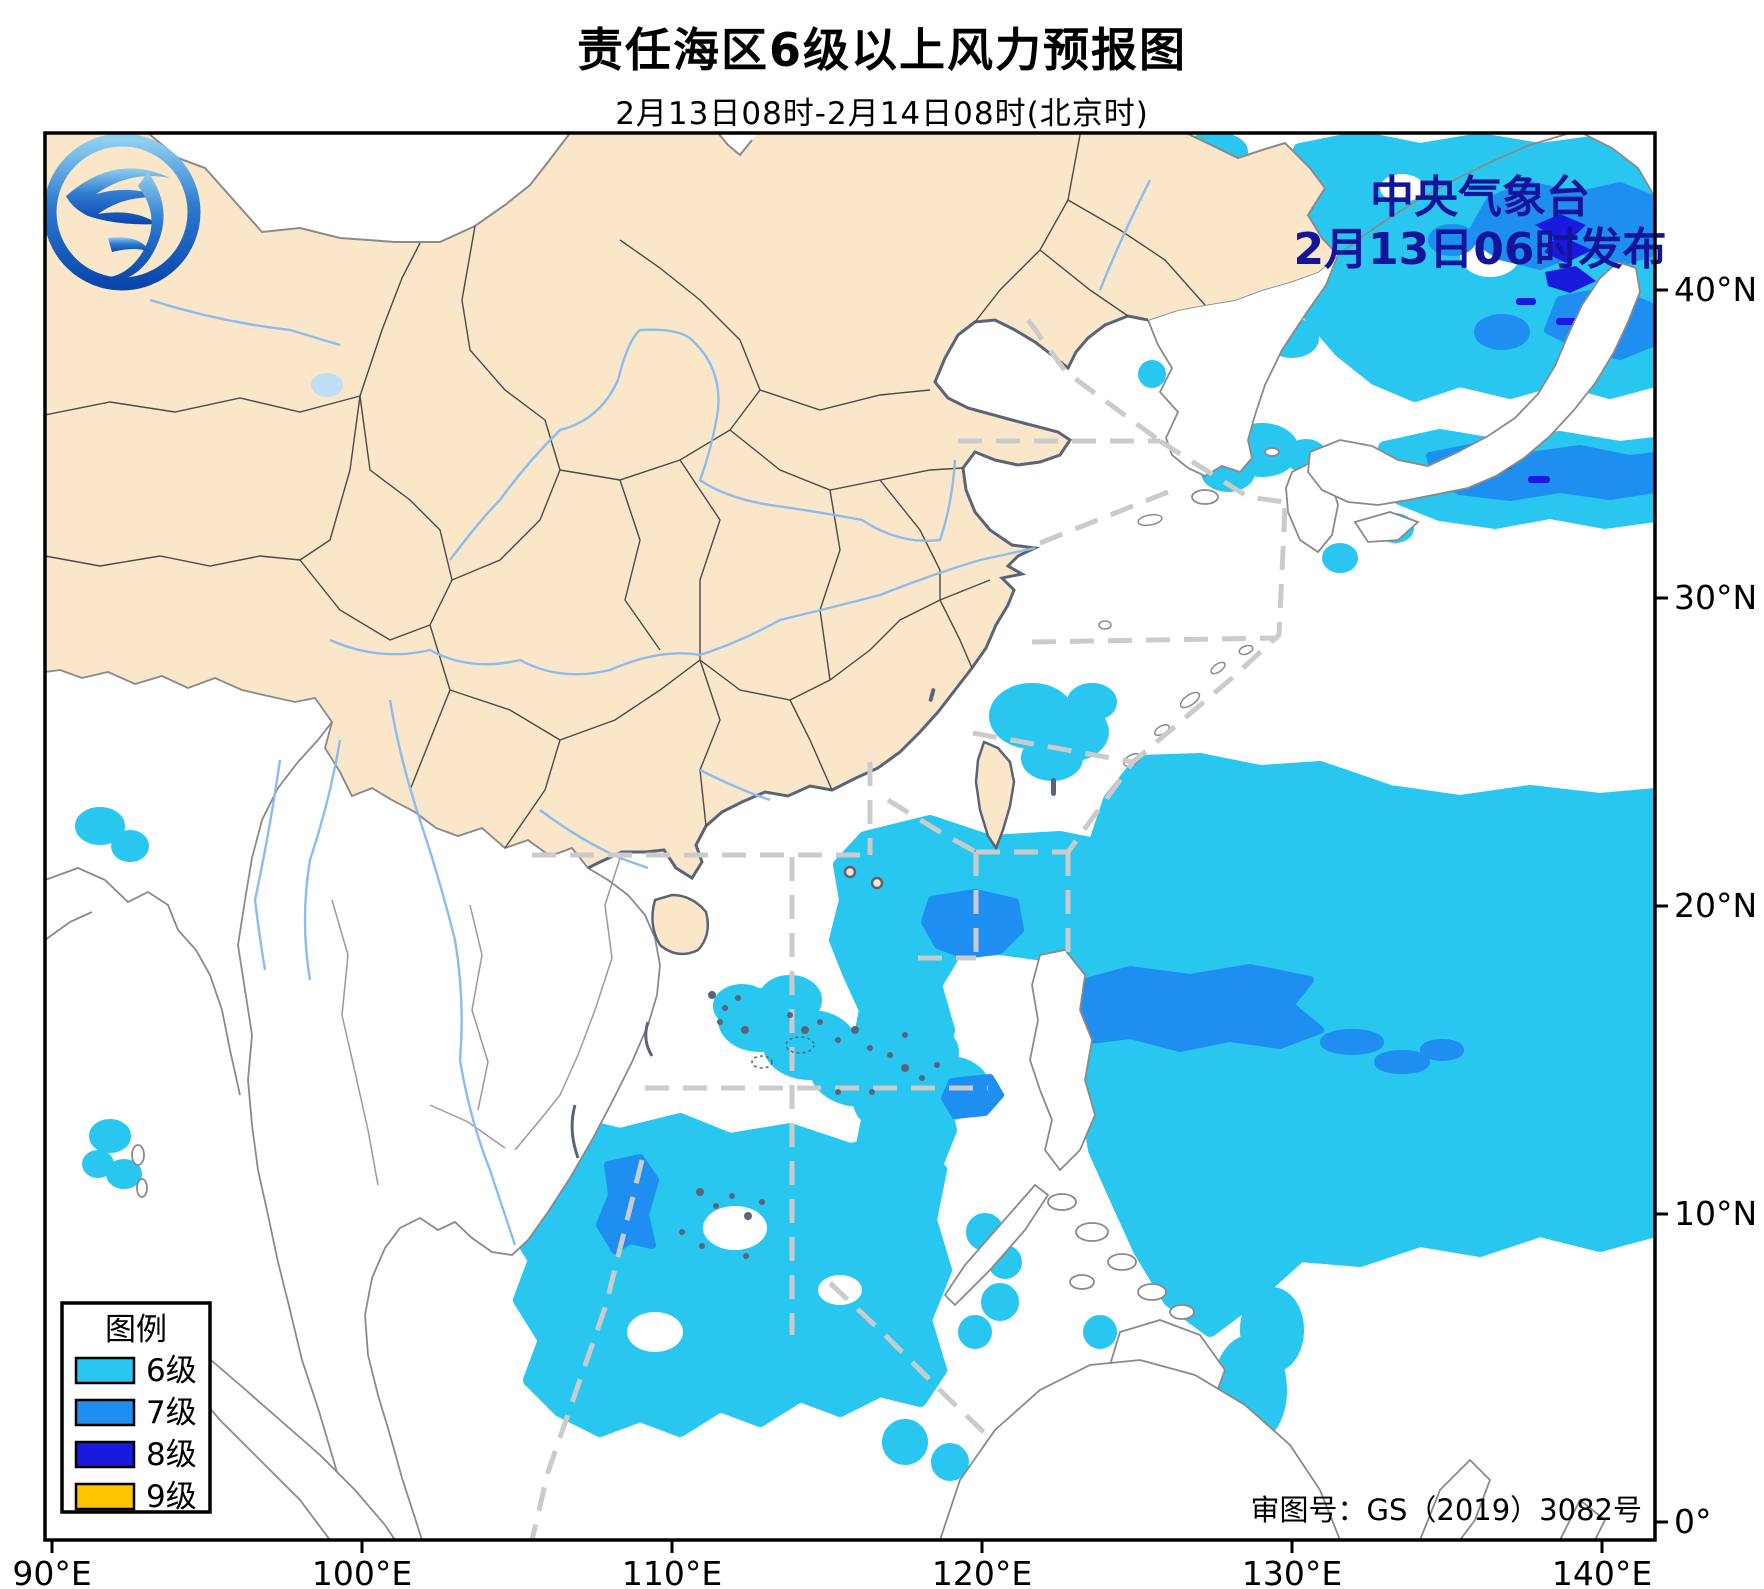  Describe the element at coordinates (881, 50) in the screenshot. I see `page-title: 责任海区6级以上风力预报图` at that location.